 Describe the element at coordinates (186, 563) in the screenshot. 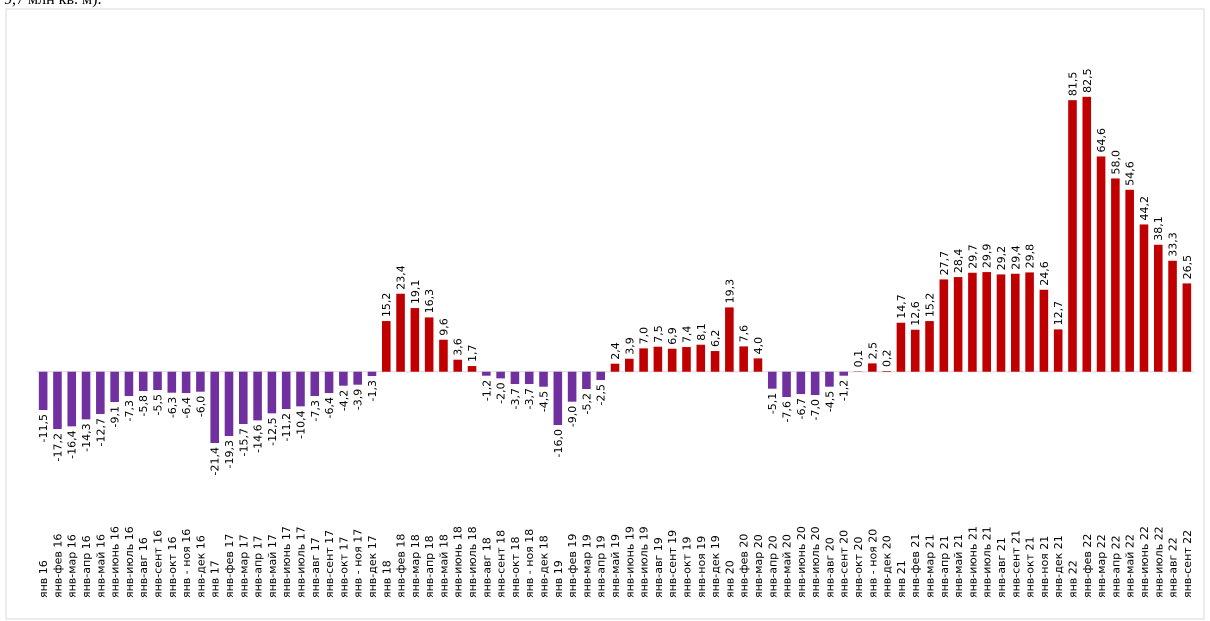

I see `x-tick-label: янв - ноя 16` at that location.